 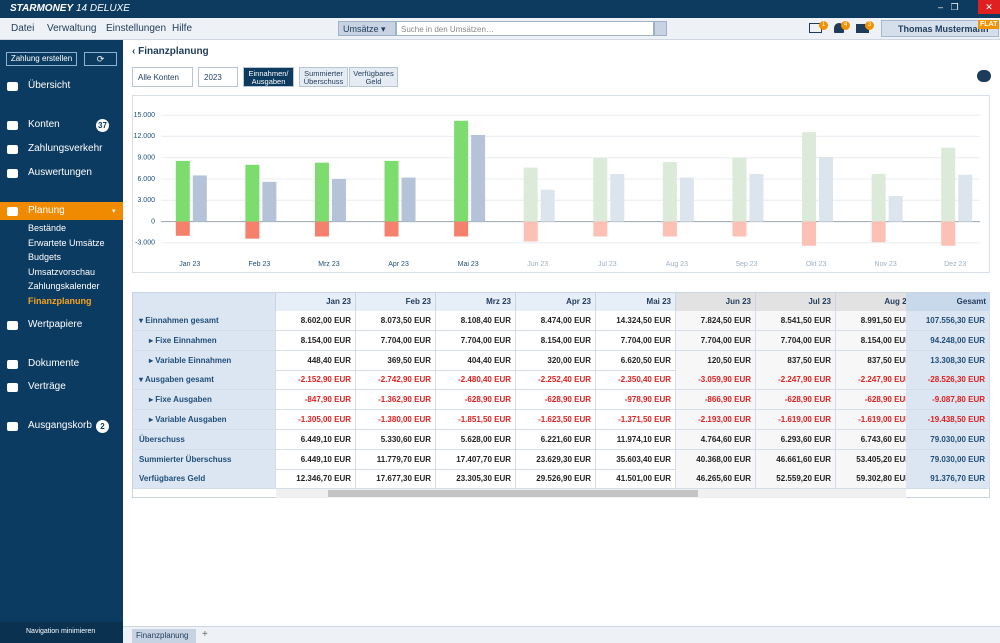 I want to click on filter-dropdown: 2023, so click(x=218, y=77).